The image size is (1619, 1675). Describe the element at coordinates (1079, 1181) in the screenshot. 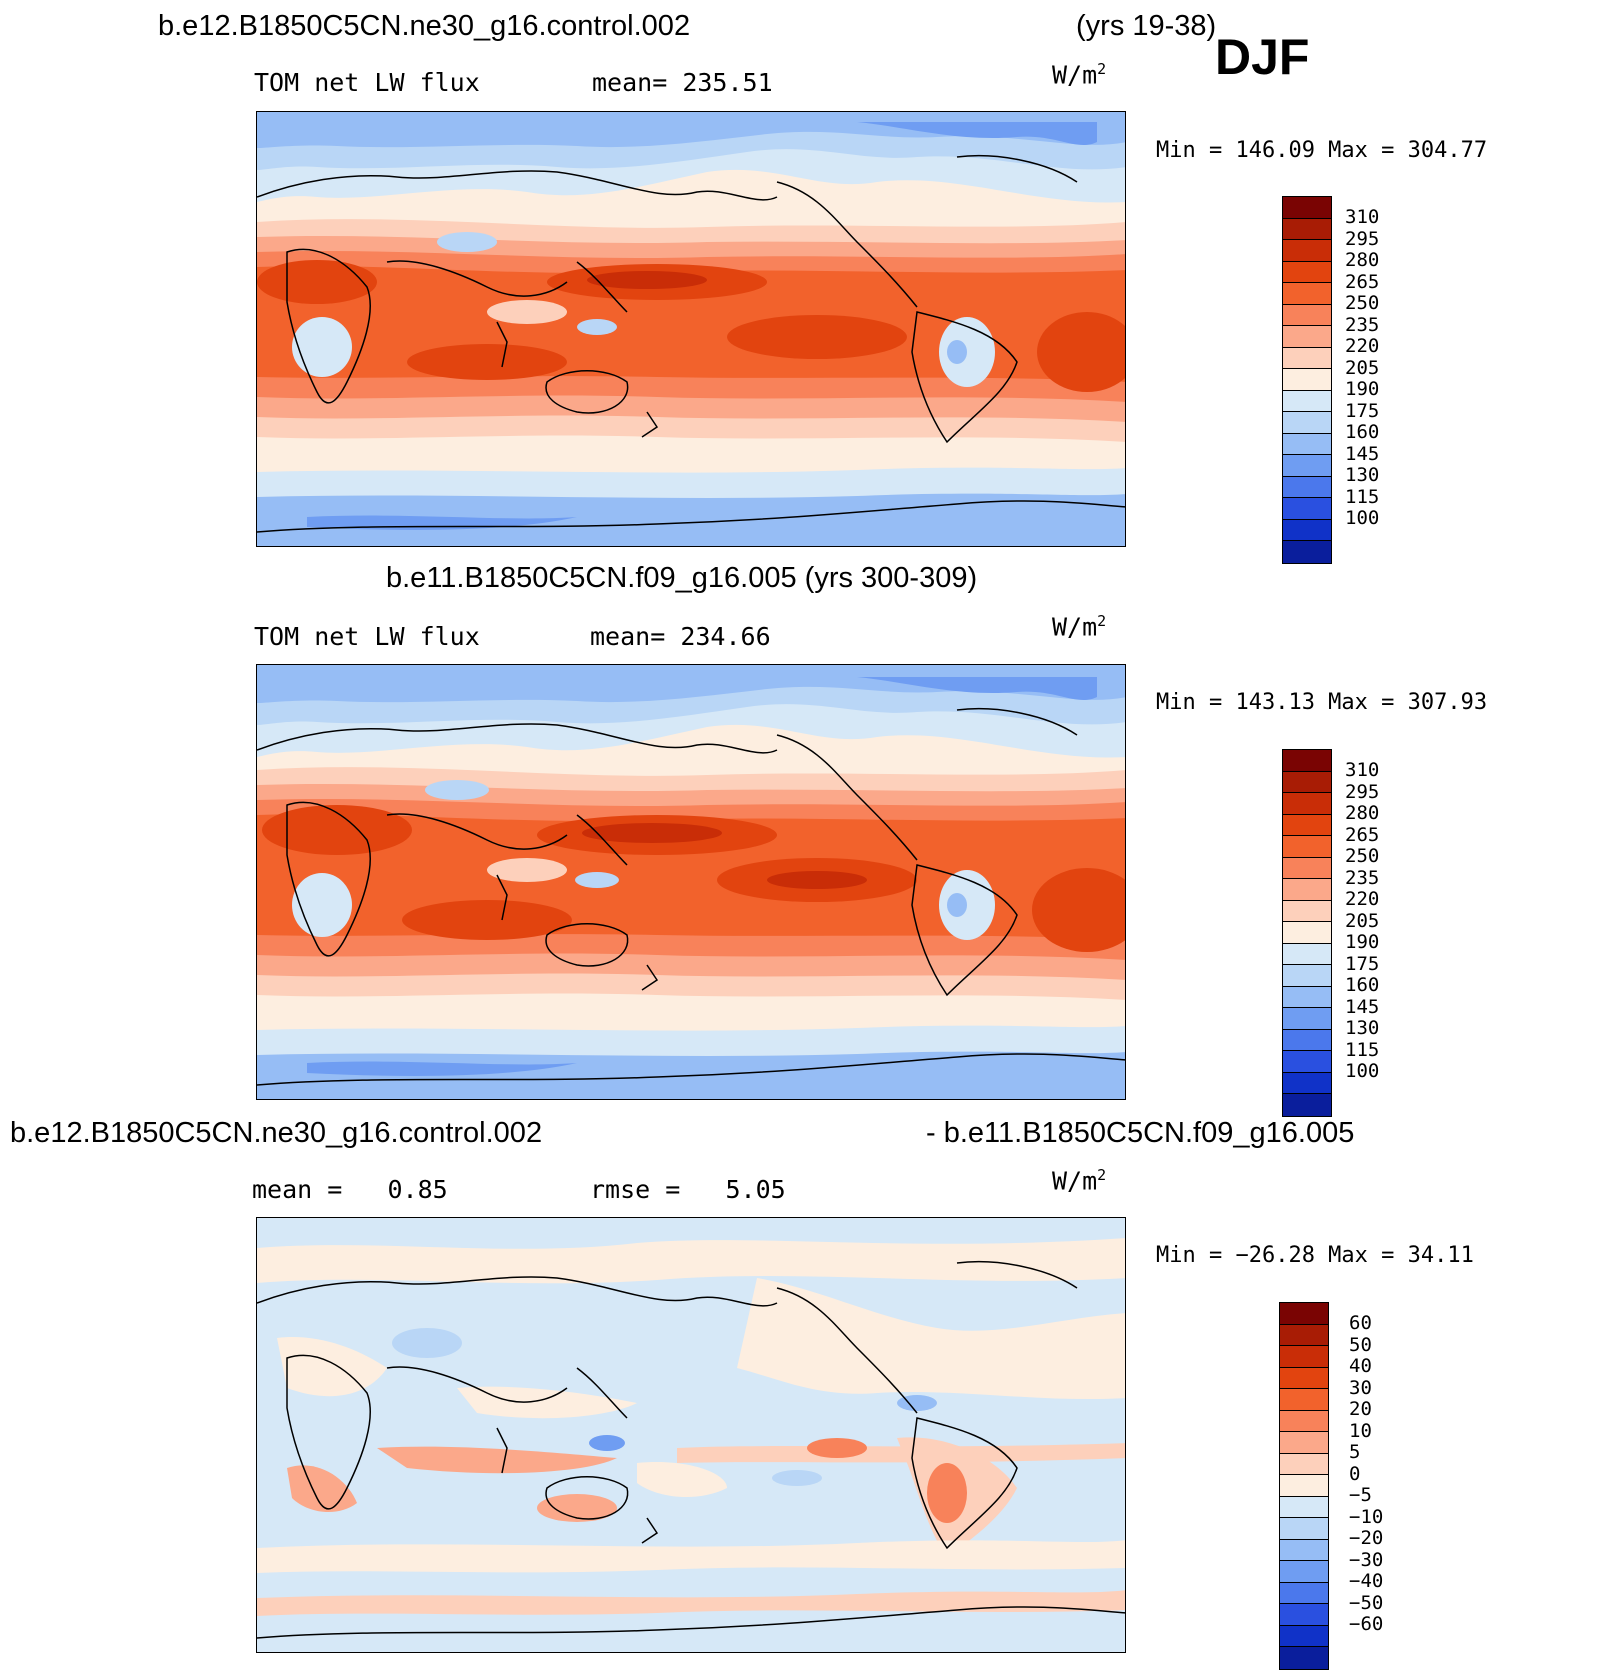

I see `panel3-units: W/m2` at that location.